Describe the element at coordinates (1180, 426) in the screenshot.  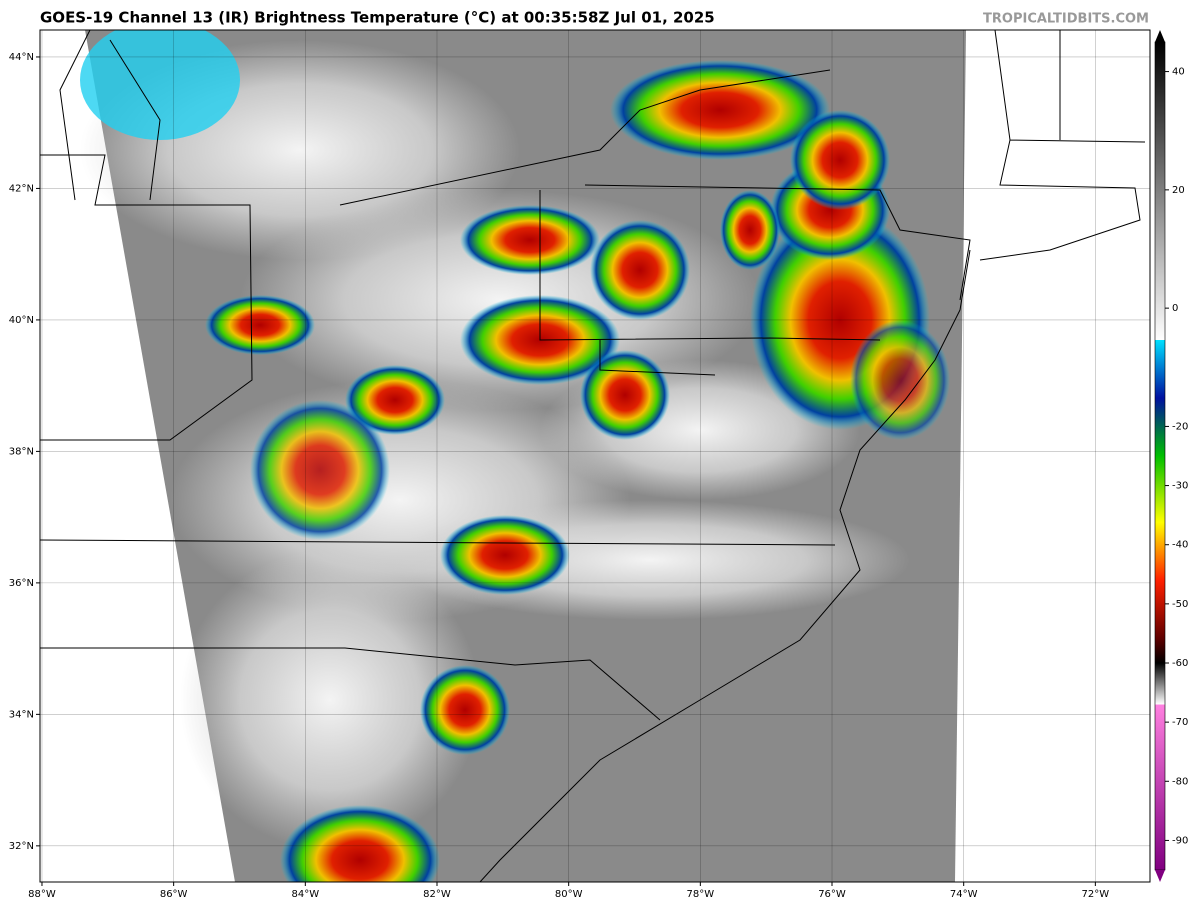
I see `colorbar-tick-label: -20` at that location.